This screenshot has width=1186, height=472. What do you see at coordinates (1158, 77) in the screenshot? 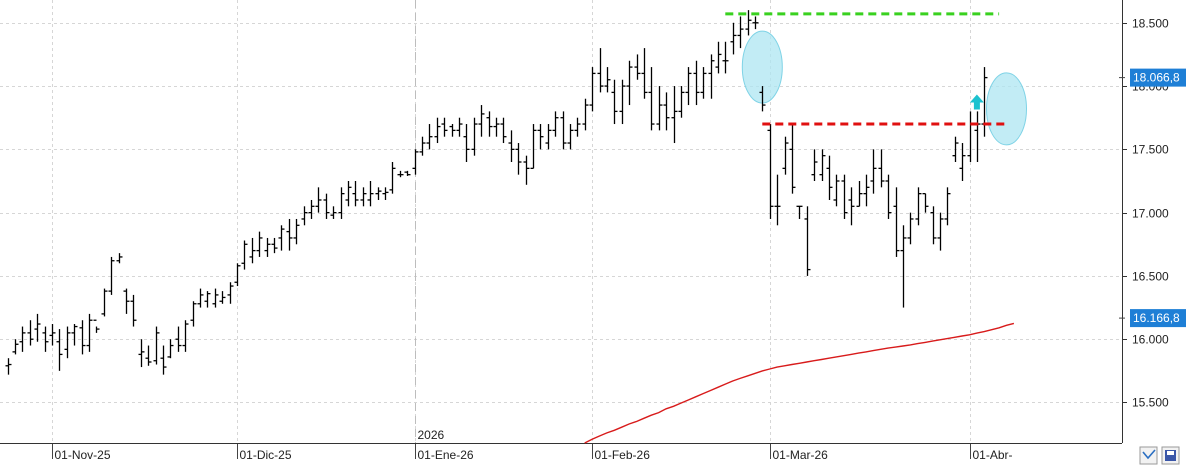
I see `last-price-badge` at bounding box center [1158, 77].